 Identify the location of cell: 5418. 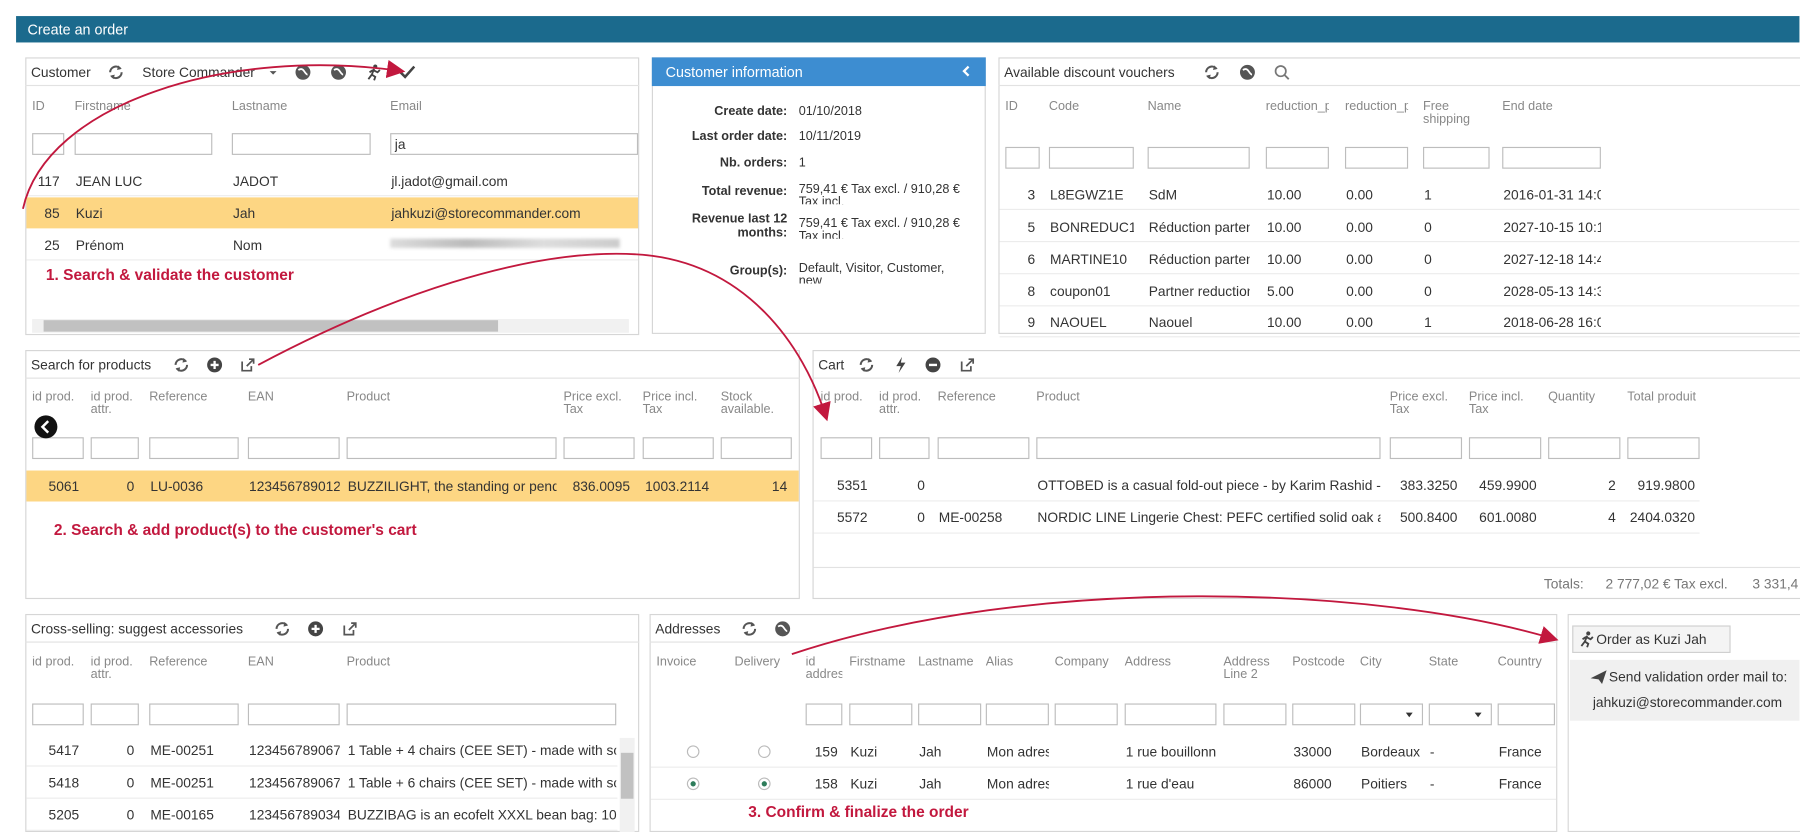
(64, 782).